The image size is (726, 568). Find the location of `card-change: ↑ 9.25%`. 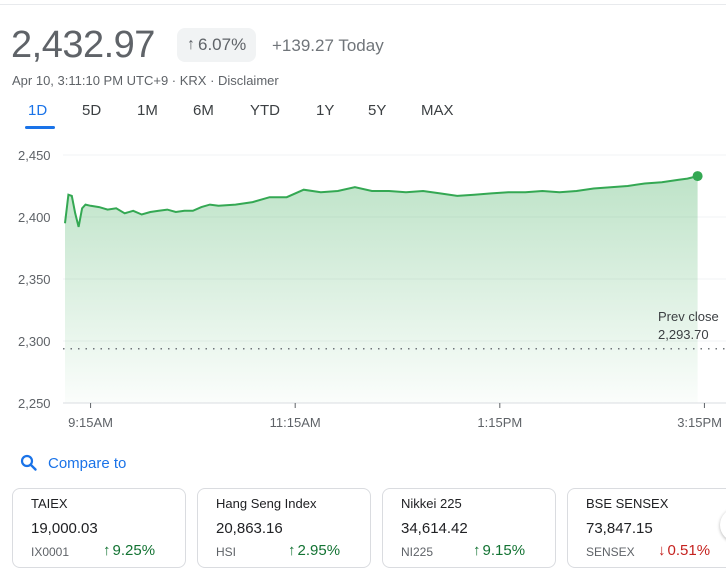

card-change: ↑ 9.25% is located at coordinates (129, 550).